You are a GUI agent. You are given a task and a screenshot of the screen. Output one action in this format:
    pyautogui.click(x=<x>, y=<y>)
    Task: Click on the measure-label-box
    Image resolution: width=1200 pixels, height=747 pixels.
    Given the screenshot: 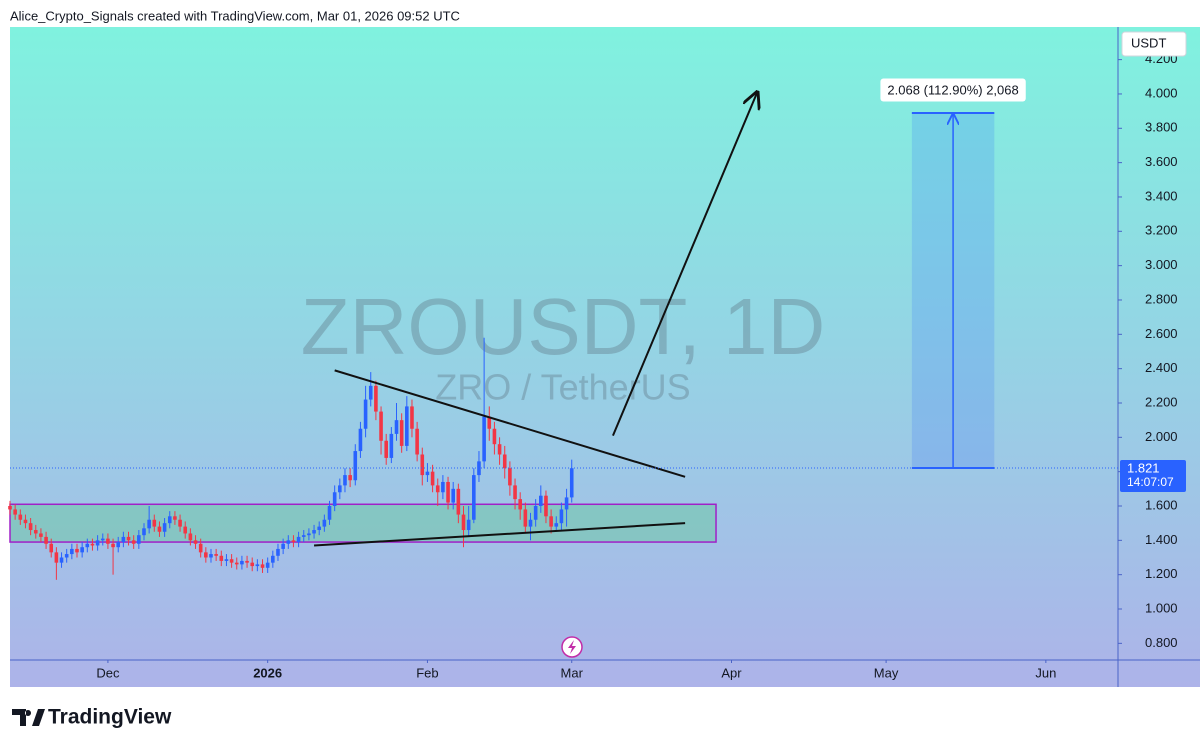 What is the action you would take?
    pyautogui.click(x=953, y=90)
    